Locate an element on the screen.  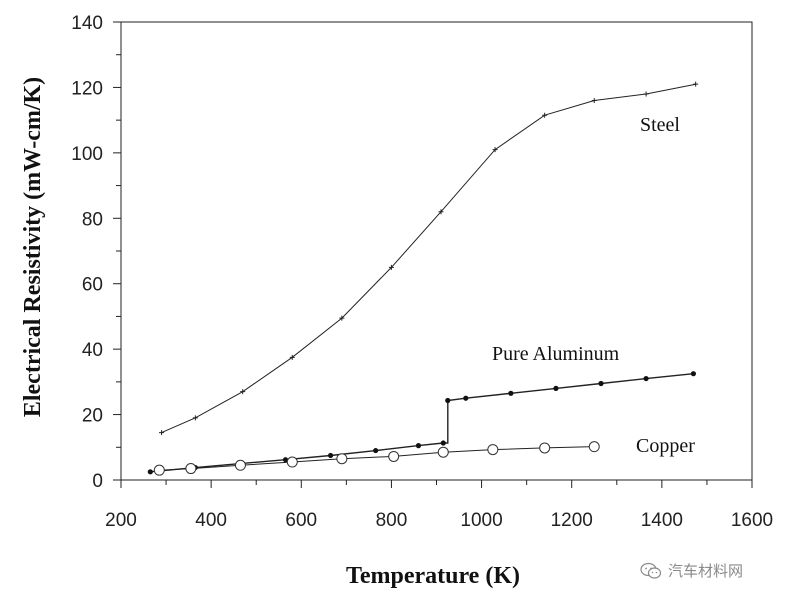
series-line-pure-aluminum is located at coordinates (422, 423).